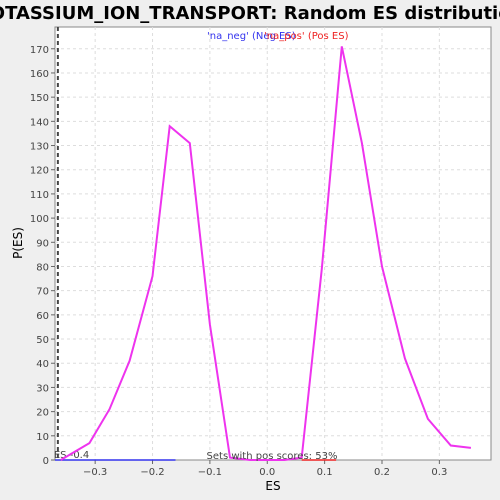  Describe the element at coordinates (267, 472) in the screenshot. I see `x-tick-label: 0.0` at that location.